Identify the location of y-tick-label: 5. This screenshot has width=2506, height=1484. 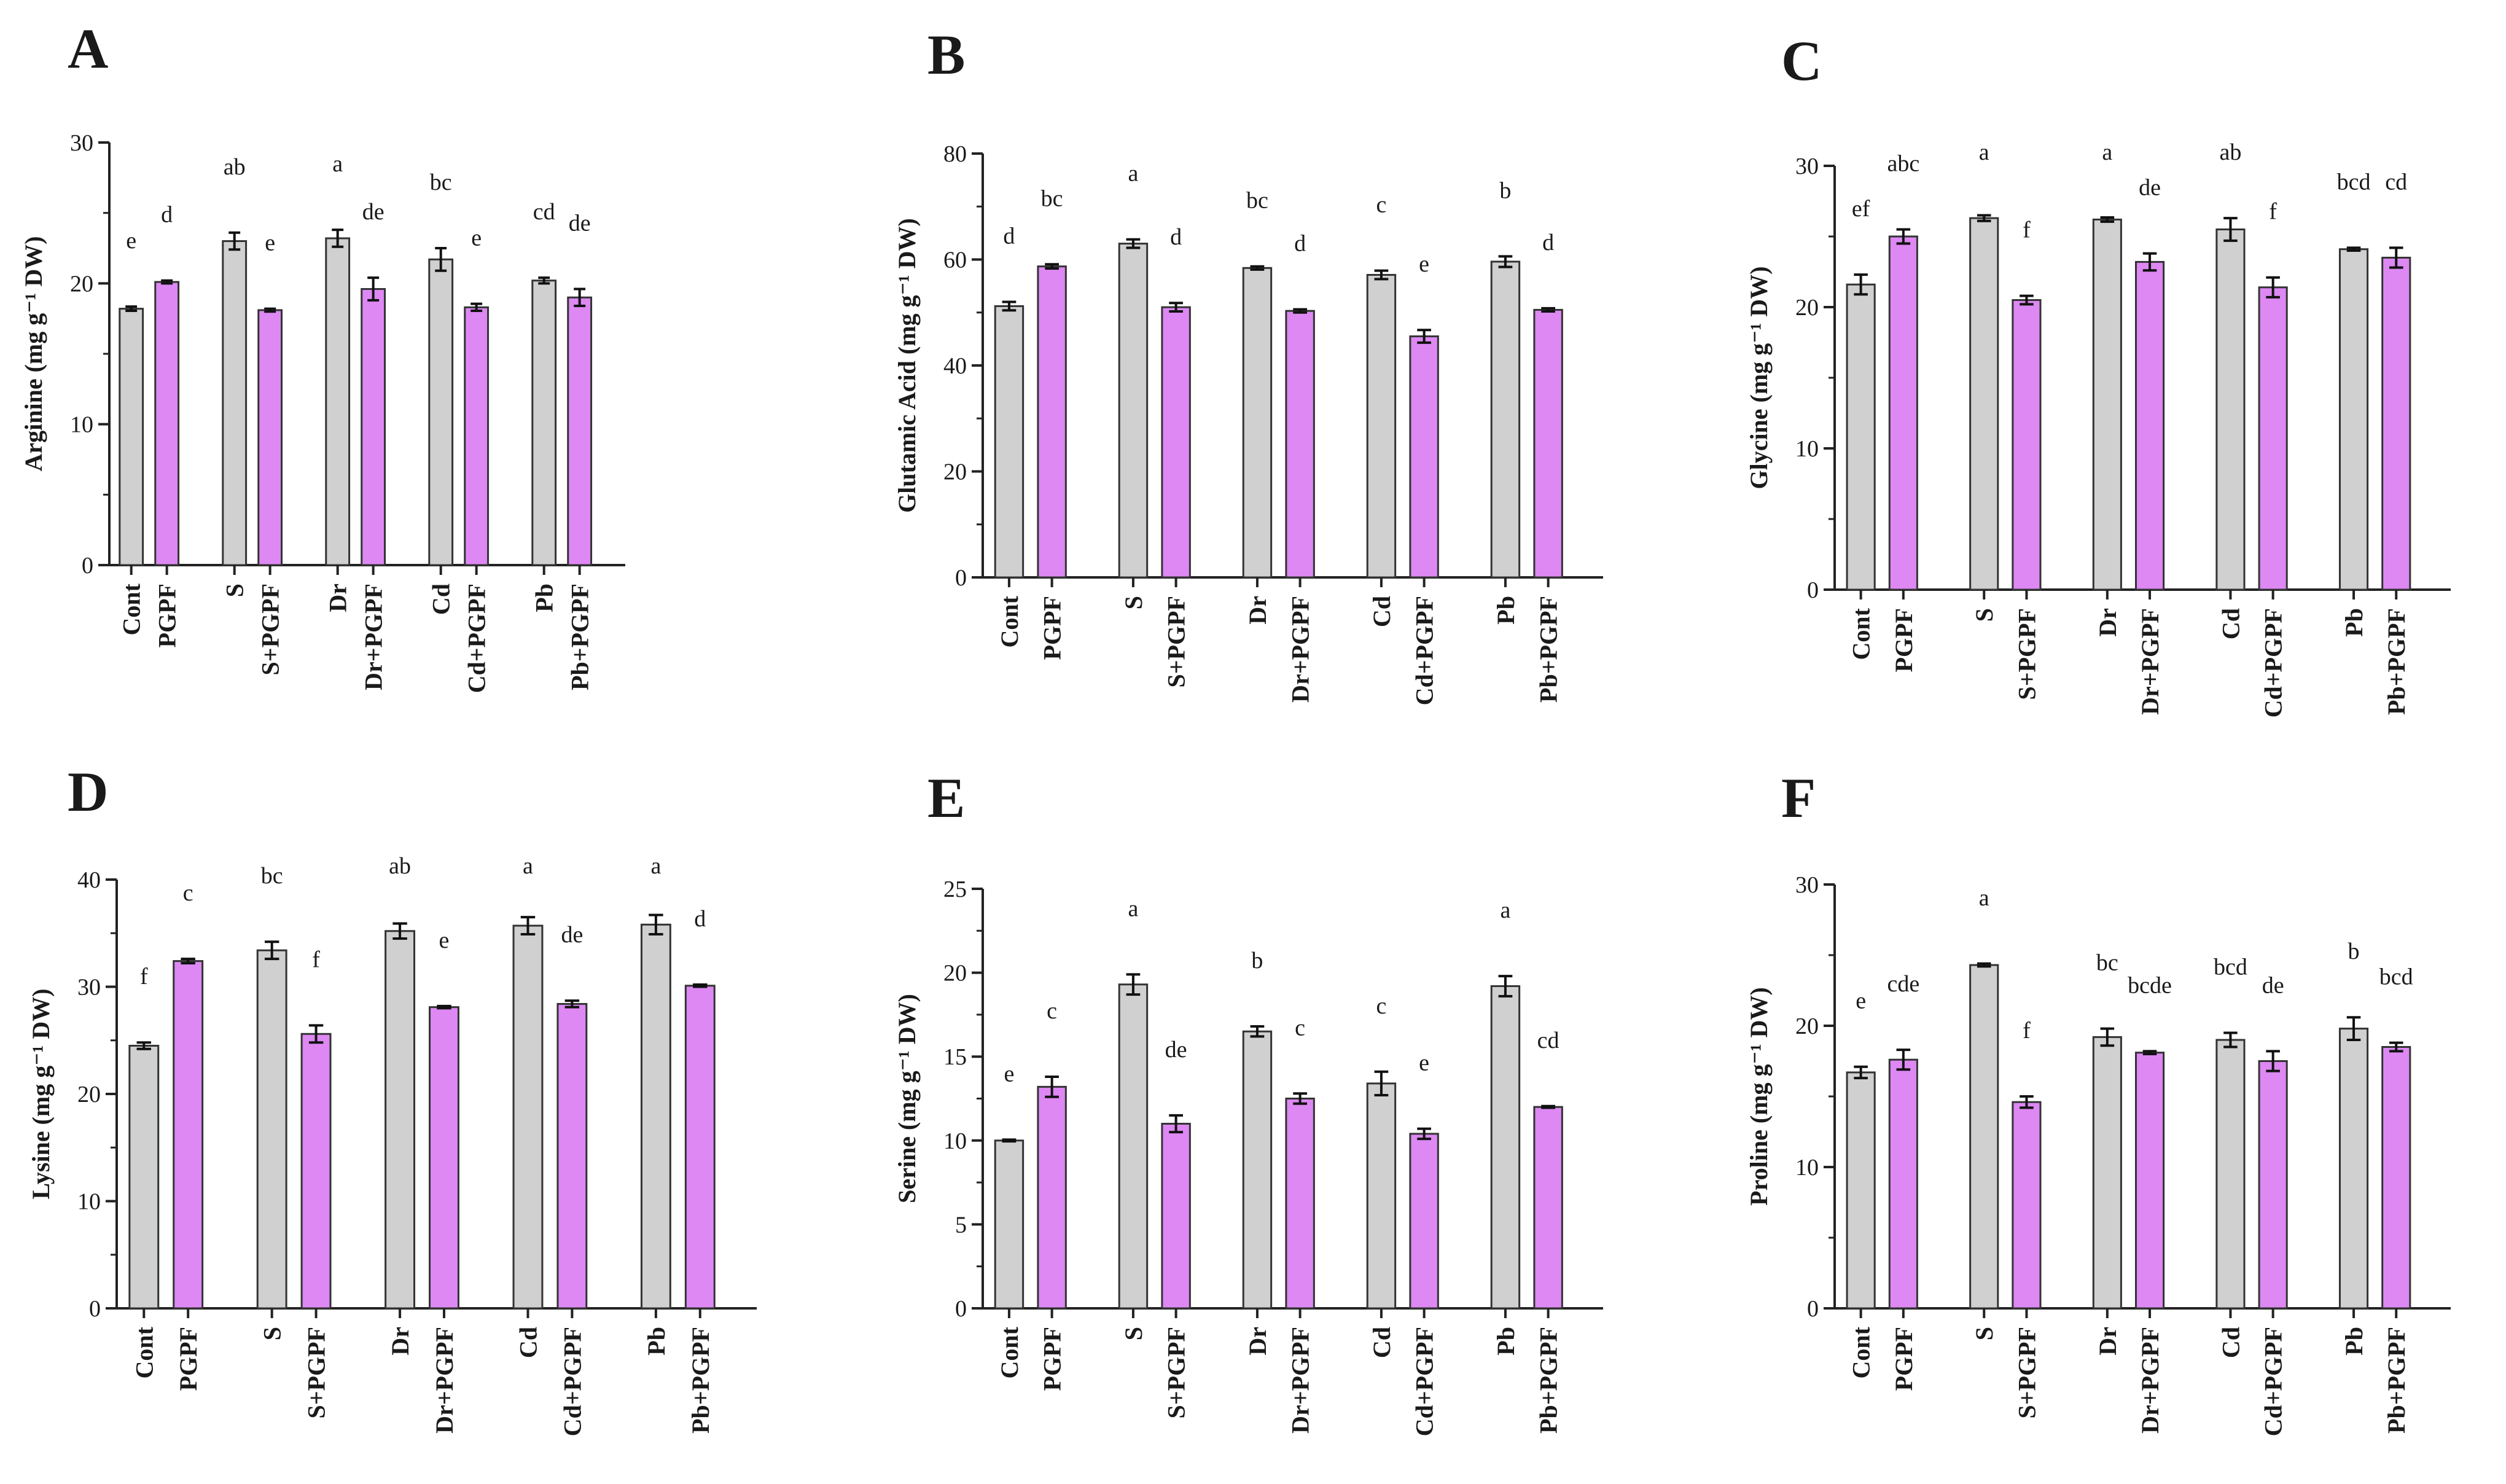
(961, 1225).